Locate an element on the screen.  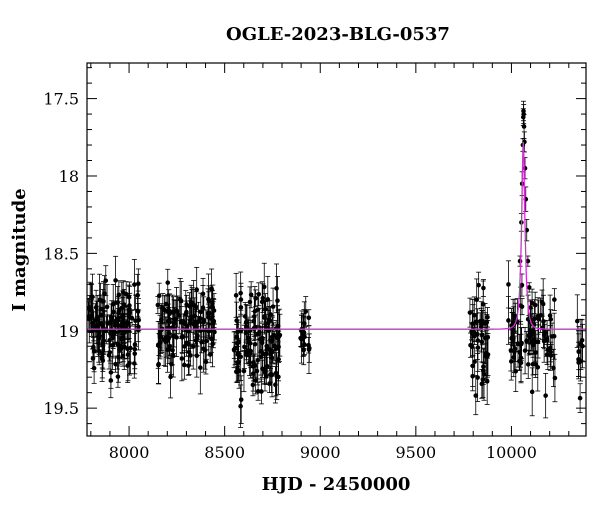
x-tick-label: 8000 is located at coordinates (129, 452).